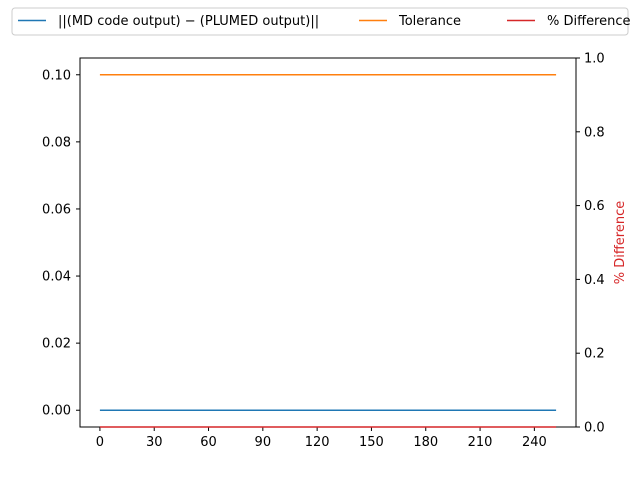 This screenshot has width=640, height=480. I want to click on y-axis-right: 0.0 0.2 0.4 0.6 0.8 1.0, so click(590, 244).